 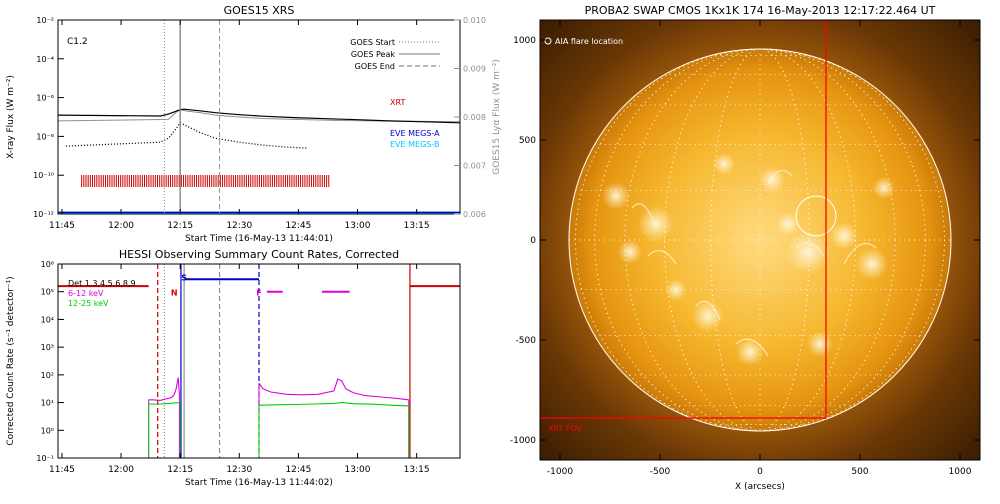 What do you see at coordinates (298, 226) in the screenshot?
I see `goes-x-tick-label: 12:45` at bounding box center [298, 226].